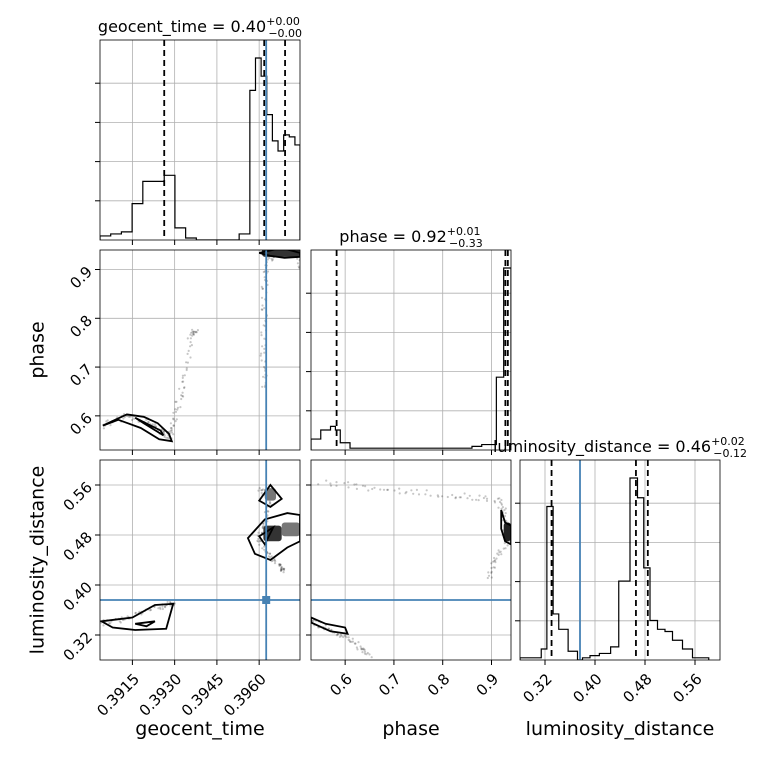 This screenshot has height=760, width=760. What do you see at coordinates (507, 532) in the screenshot?
I see `density-fill` at bounding box center [507, 532].